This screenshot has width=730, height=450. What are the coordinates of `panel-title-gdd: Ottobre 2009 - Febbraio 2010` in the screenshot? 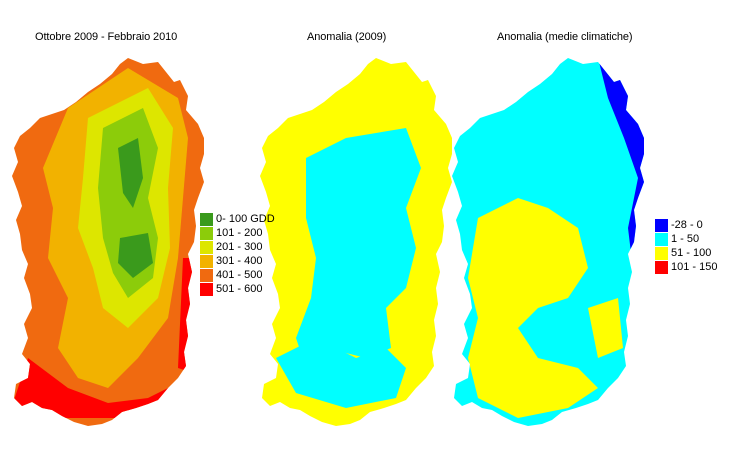 It's located at (106, 37).